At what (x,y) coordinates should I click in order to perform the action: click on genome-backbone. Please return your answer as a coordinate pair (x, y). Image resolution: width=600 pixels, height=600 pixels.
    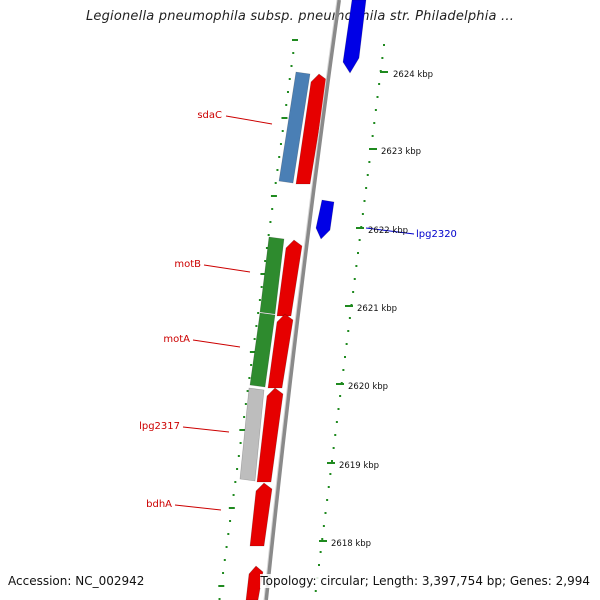
    Looking at the image, I should click on (302, 300).